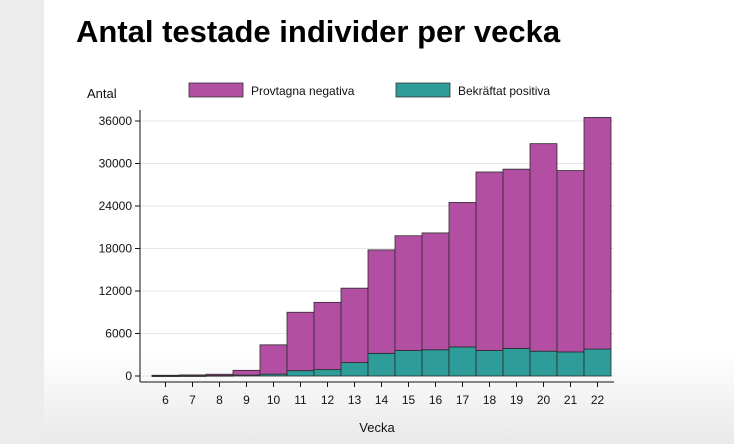  I want to click on x-tick-label: 8, so click(219, 400).